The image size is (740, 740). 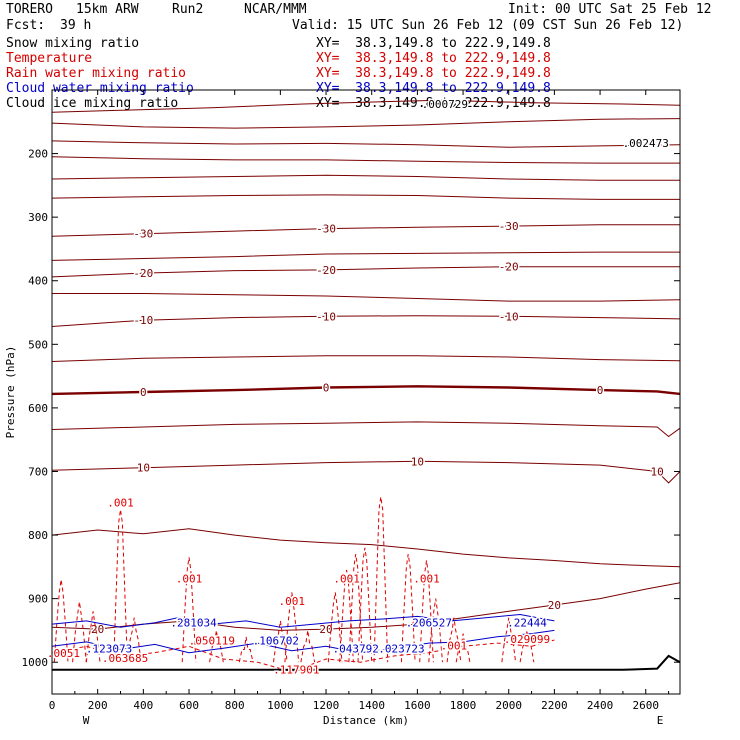 I want to click on rain-max-label-8: .117901, so click(x=296, y=670).